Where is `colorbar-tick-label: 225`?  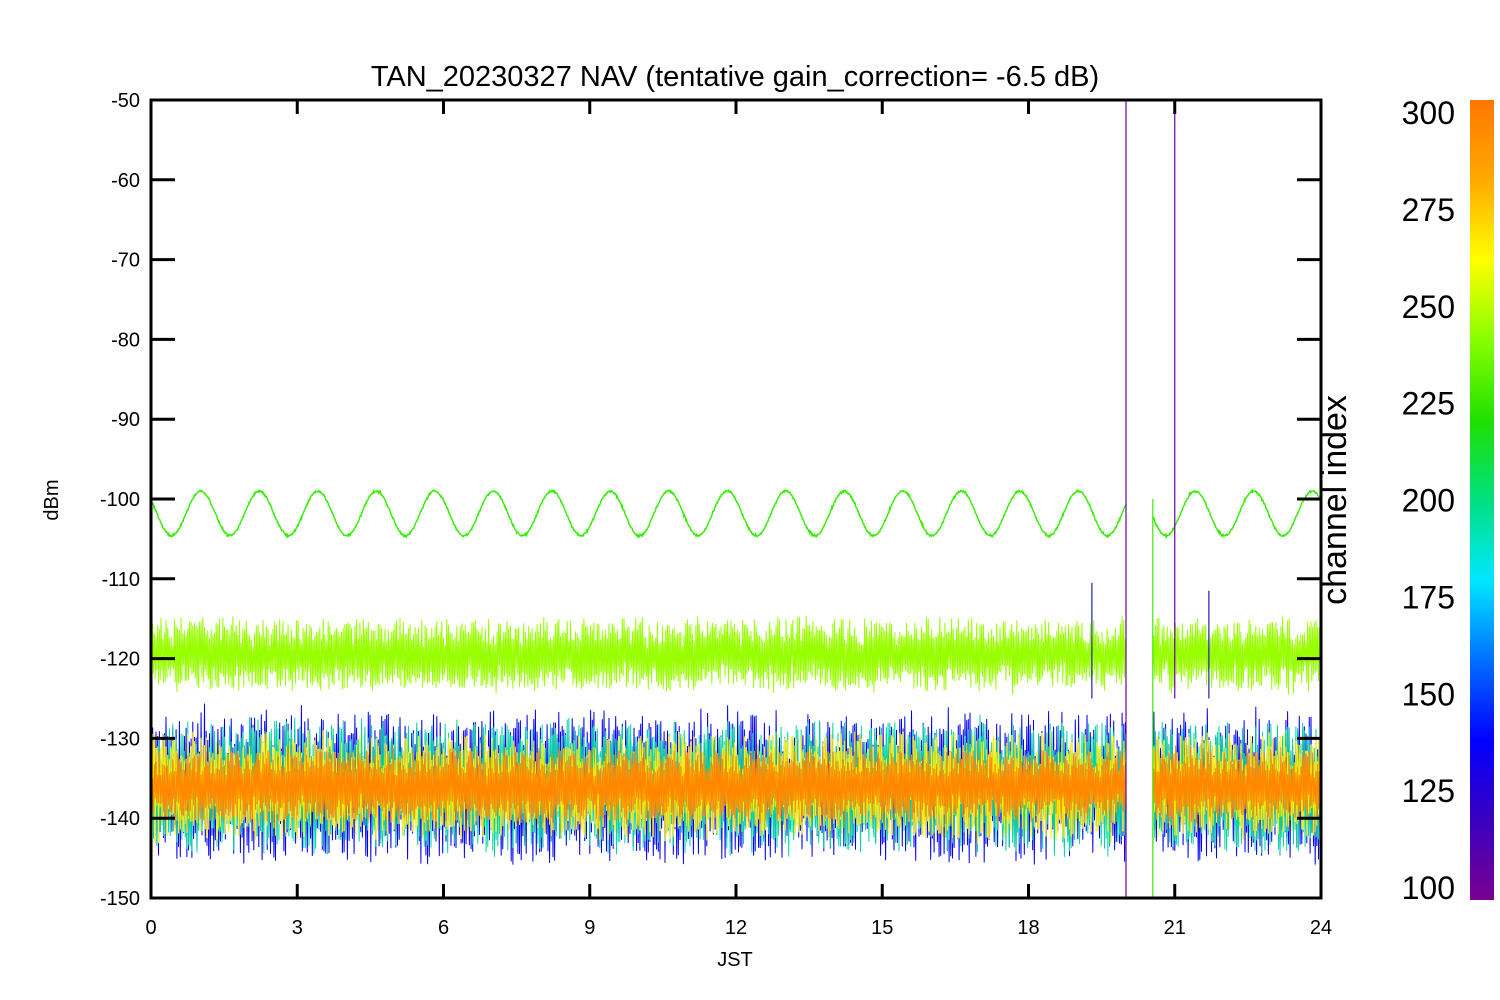
colorbar-tick-label: 225 is located at coordinates (1428, 404).